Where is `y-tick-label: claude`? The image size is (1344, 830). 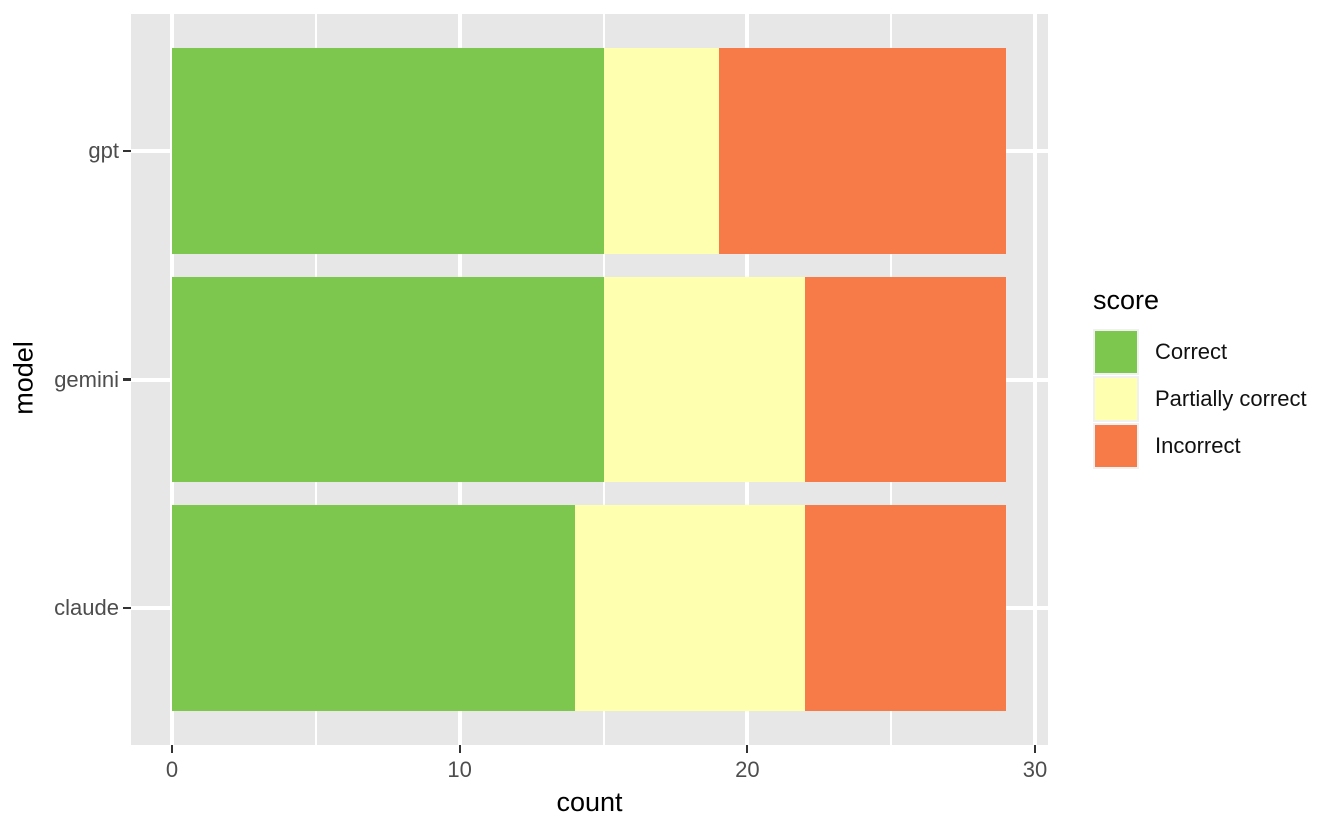
y-tick-label: claude is located at coordinates (86, 607).